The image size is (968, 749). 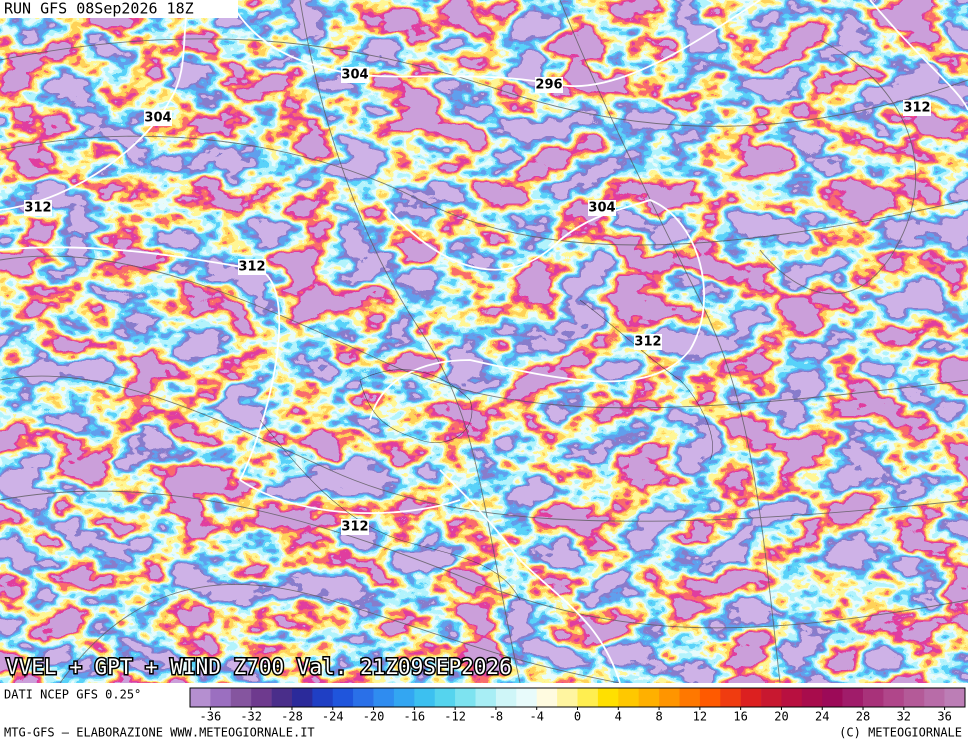 I want to click on run-label-bg, so click(x=119, y=9).